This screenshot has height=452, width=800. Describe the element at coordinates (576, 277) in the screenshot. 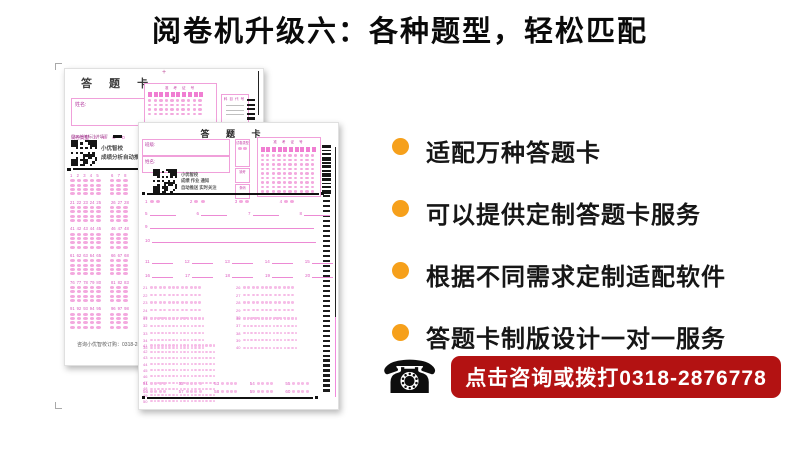

I see `feature-text: 根据不同需求定制适配软件` at that location.